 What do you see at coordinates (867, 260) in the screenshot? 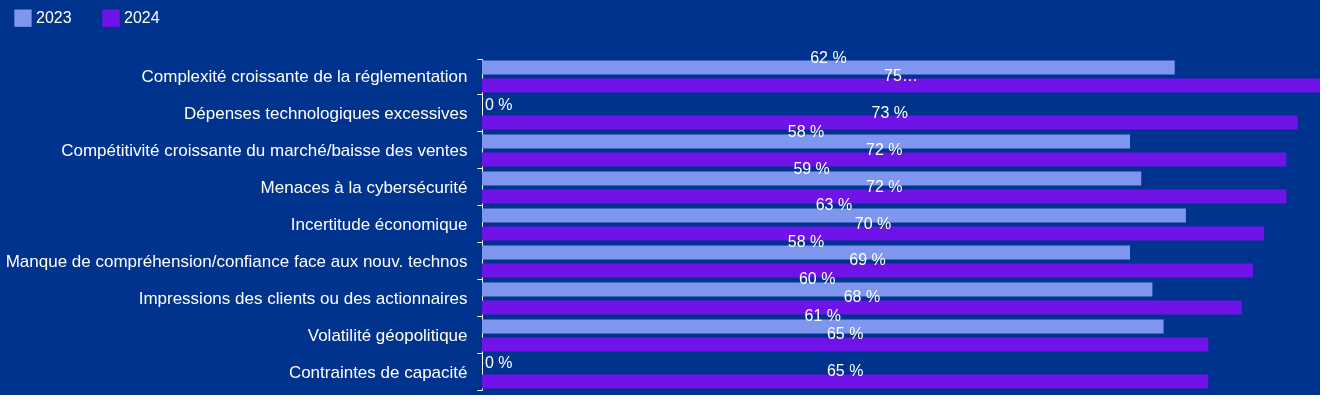
I see `data-label: 69 %` at bounding box center [867, 260].